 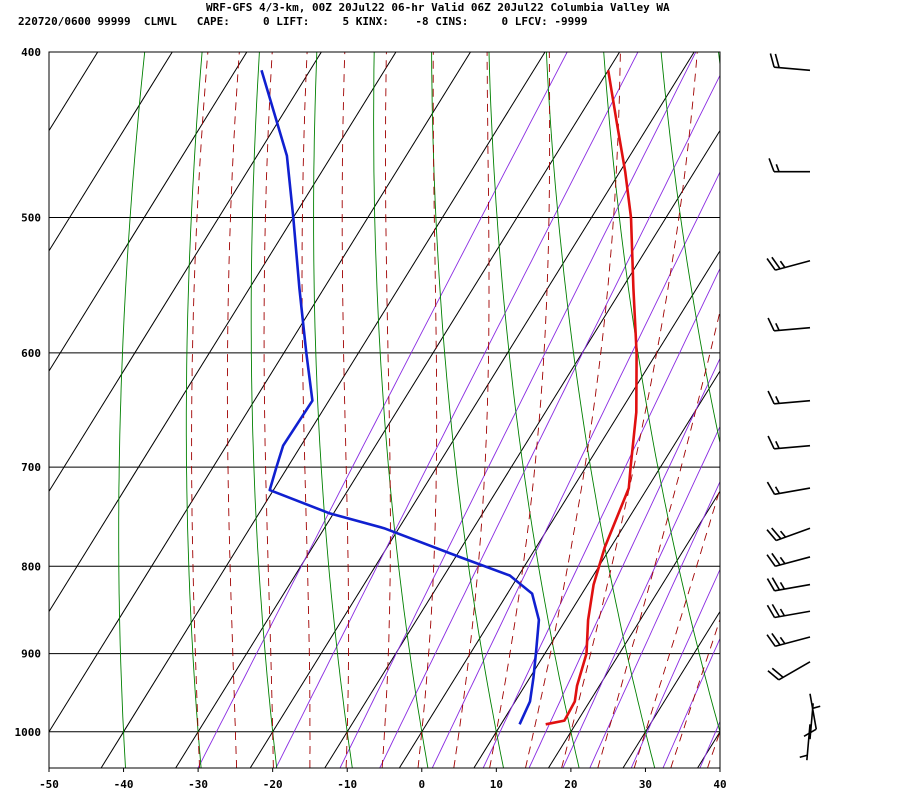 What do you see at coordinates (31, 654) in the screenshot?
I see `pressure-tick-label: 900` at bounding box center [31, 654].